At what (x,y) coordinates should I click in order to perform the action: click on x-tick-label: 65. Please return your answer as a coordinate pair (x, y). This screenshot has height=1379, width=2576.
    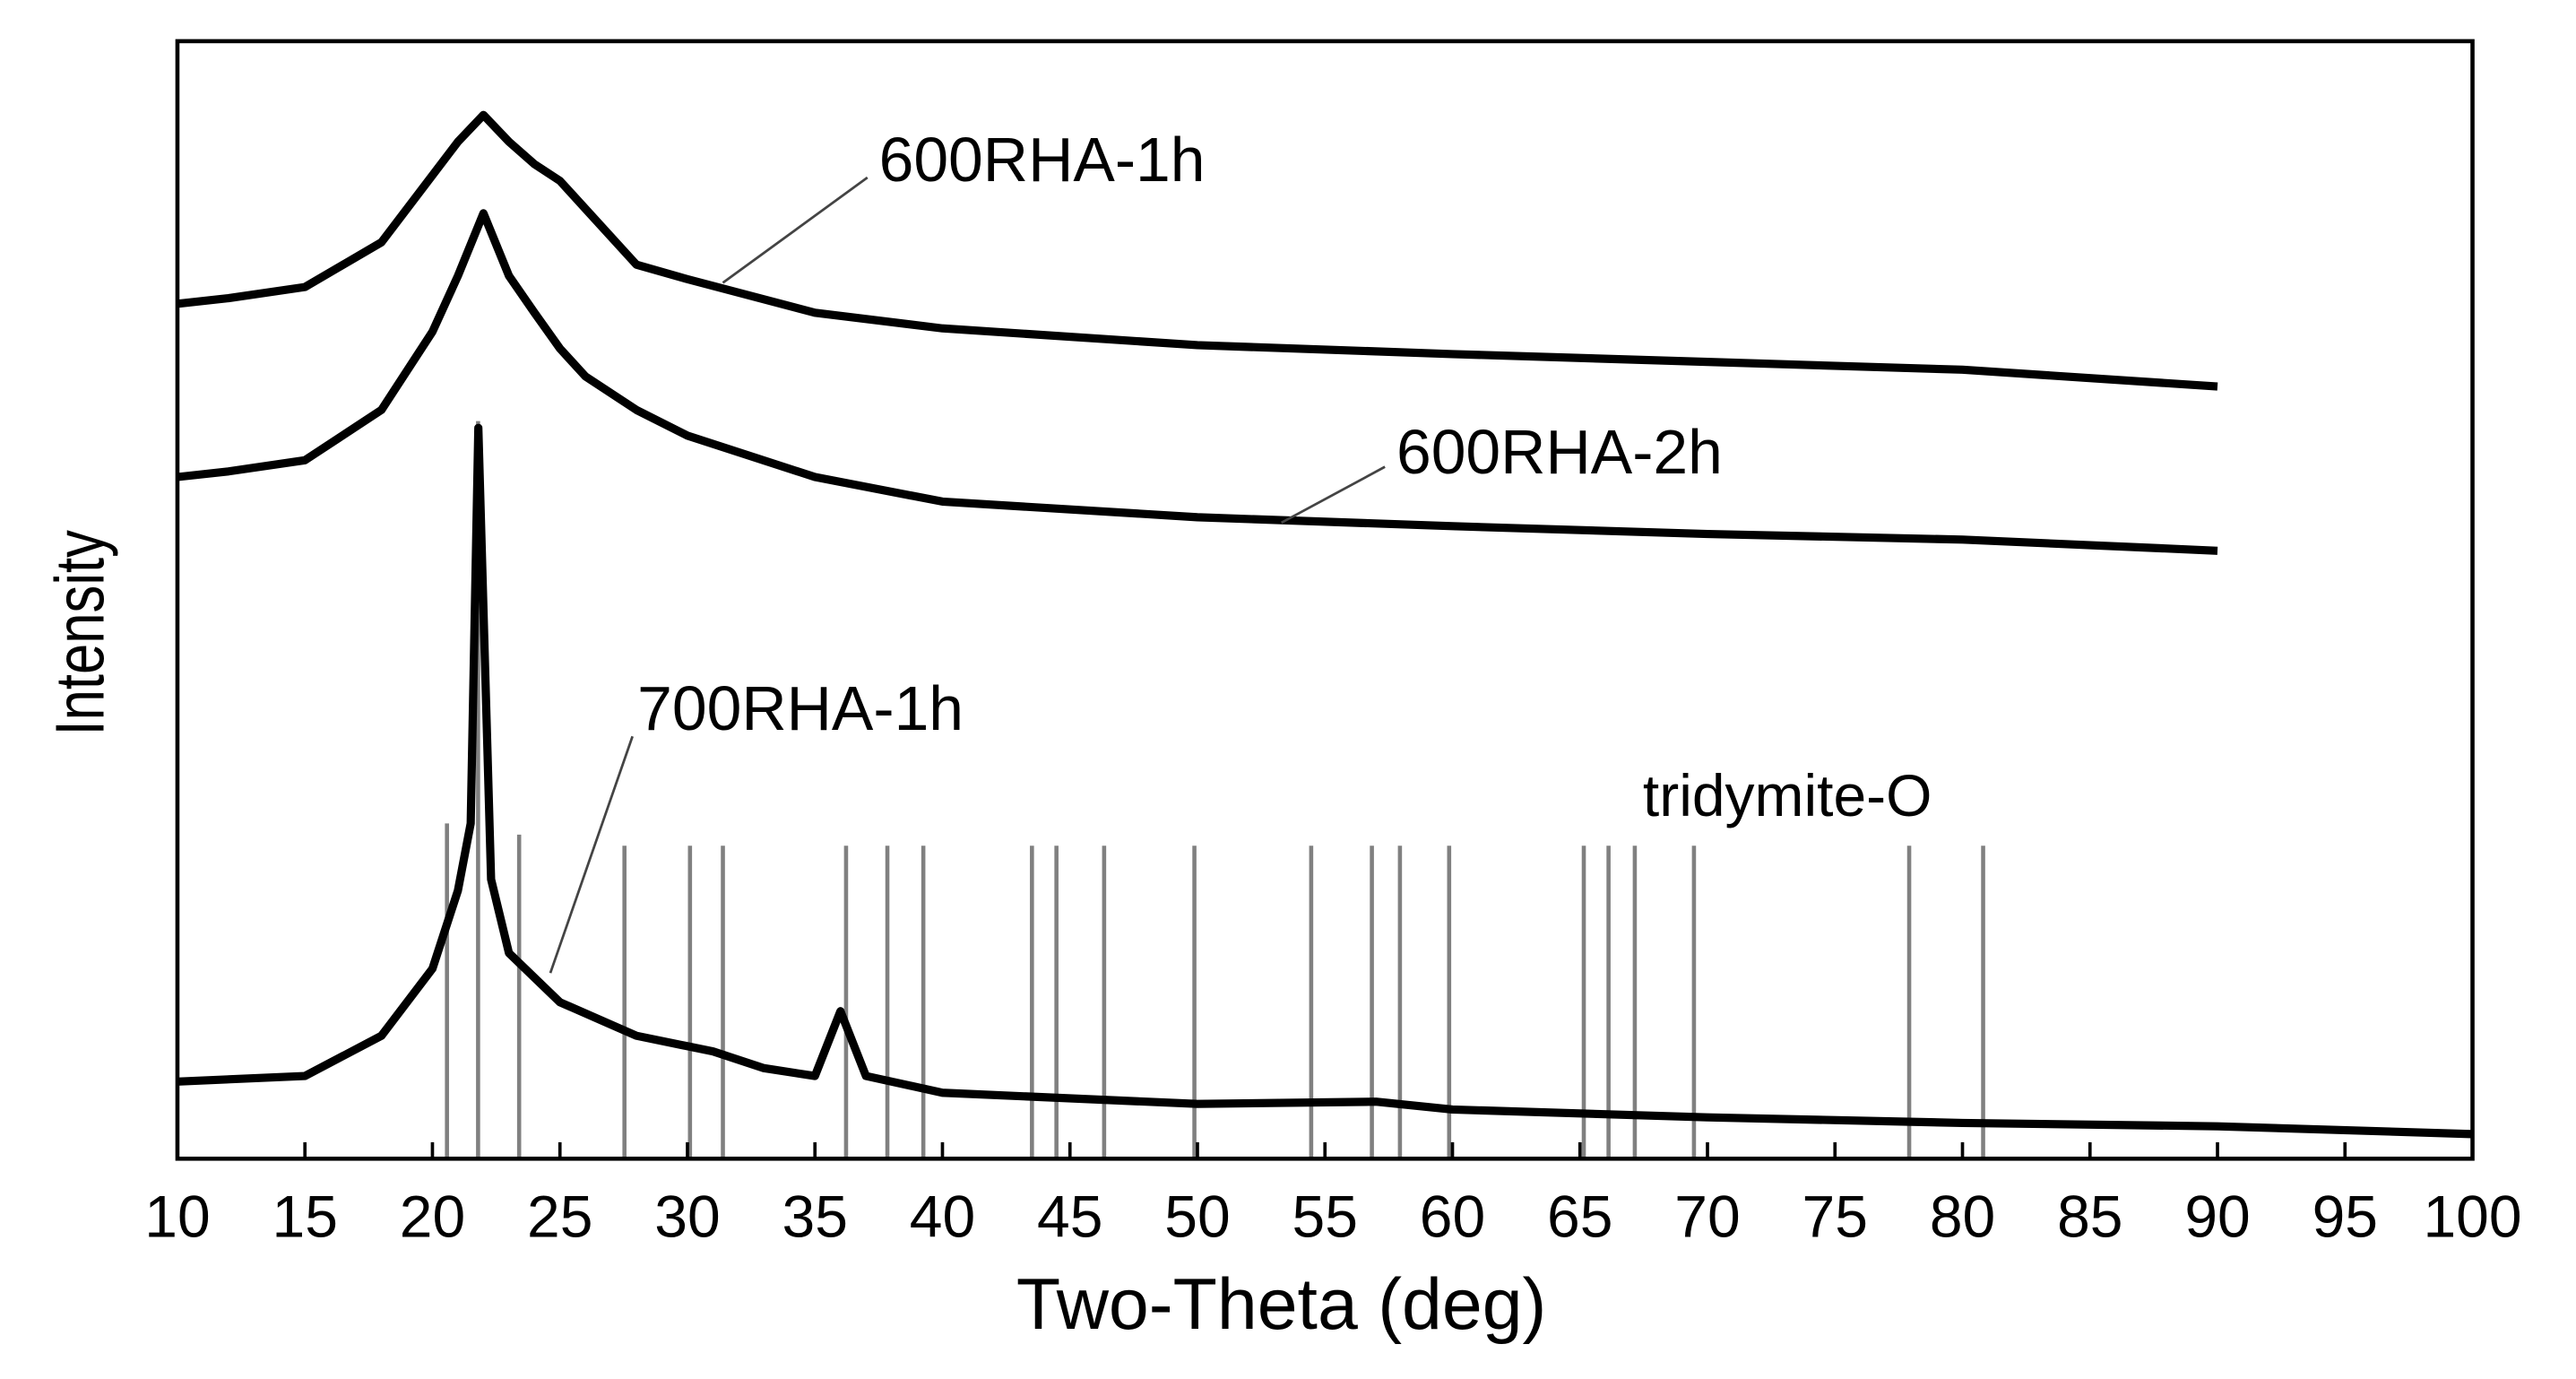
    Looking at the image, I should click on (1579, 1216).